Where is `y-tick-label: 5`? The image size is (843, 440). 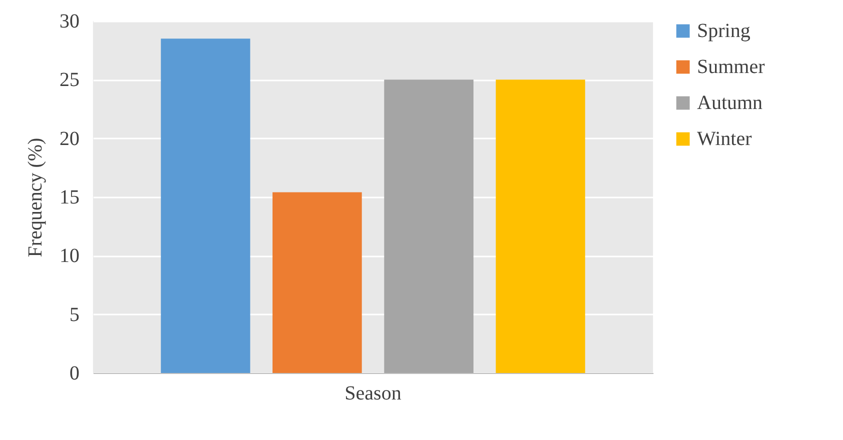 y-tick-label: 5 is located at coordinates (75, 315).